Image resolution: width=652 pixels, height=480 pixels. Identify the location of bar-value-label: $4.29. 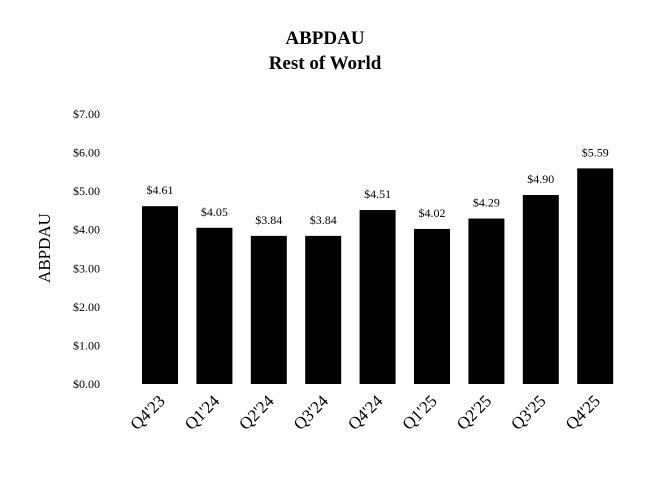
(486, 203).